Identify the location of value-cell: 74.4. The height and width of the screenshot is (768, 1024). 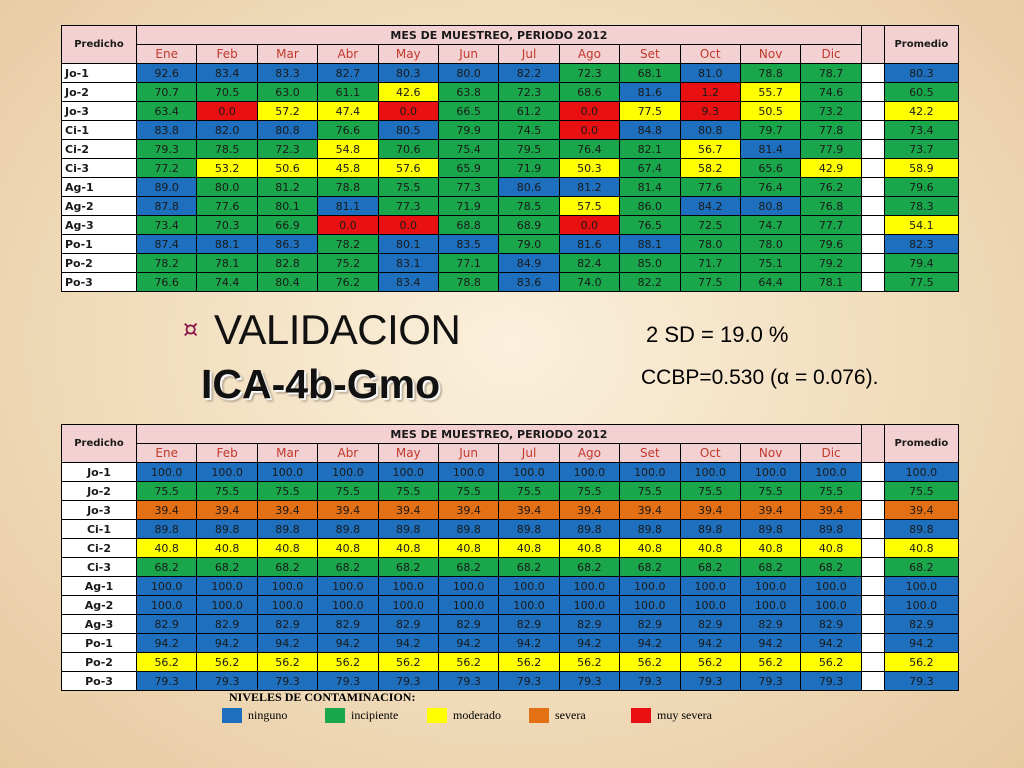
(227, 282).